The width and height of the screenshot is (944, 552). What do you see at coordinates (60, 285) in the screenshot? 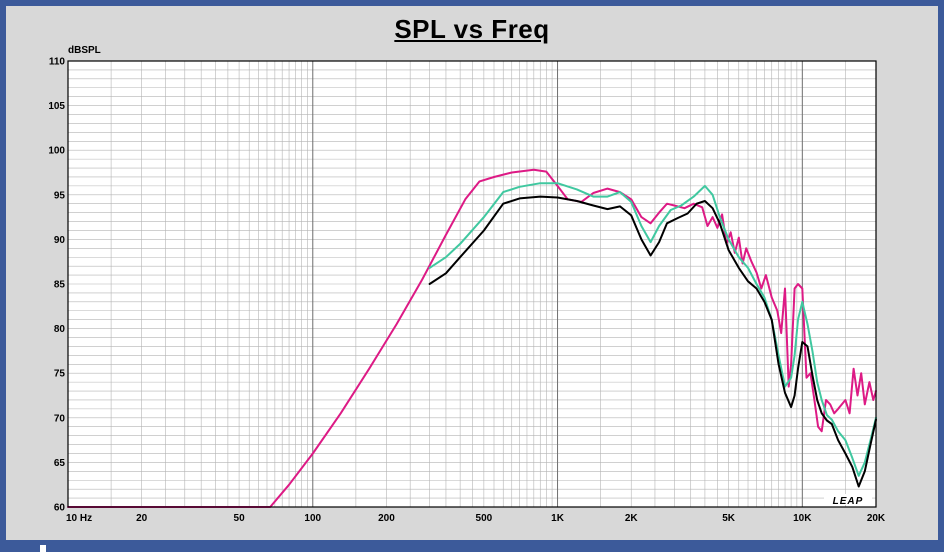
I see `y-tick-label: 85` at bounding box center [60, 285].